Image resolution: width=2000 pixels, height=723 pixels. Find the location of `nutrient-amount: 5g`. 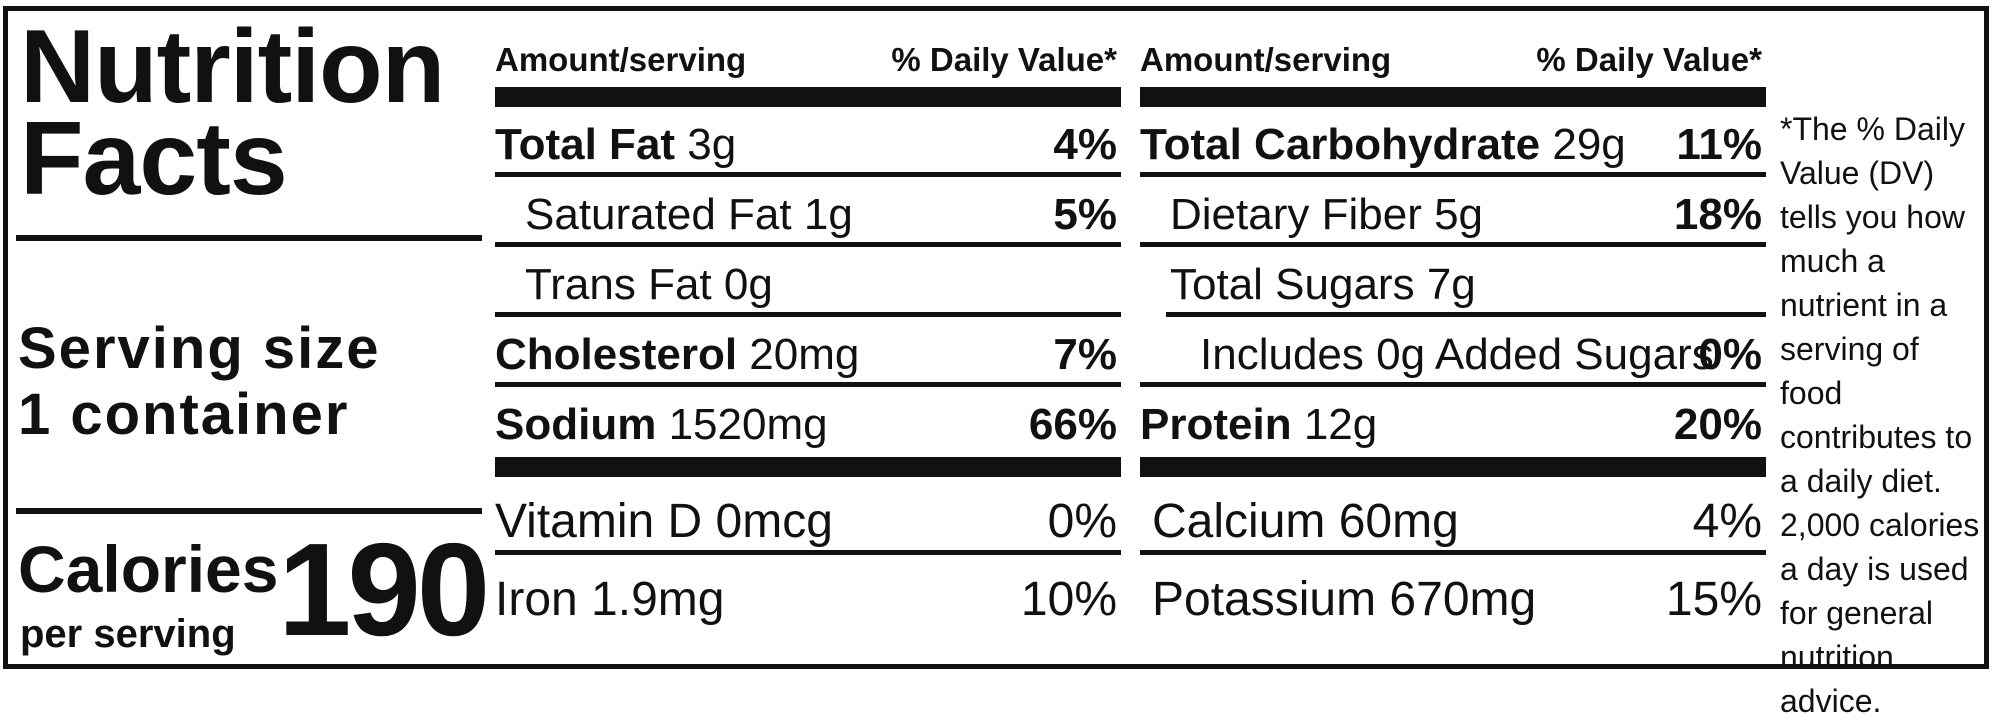

nutrient-amount: 5g is located at coordinates (1459, 214).